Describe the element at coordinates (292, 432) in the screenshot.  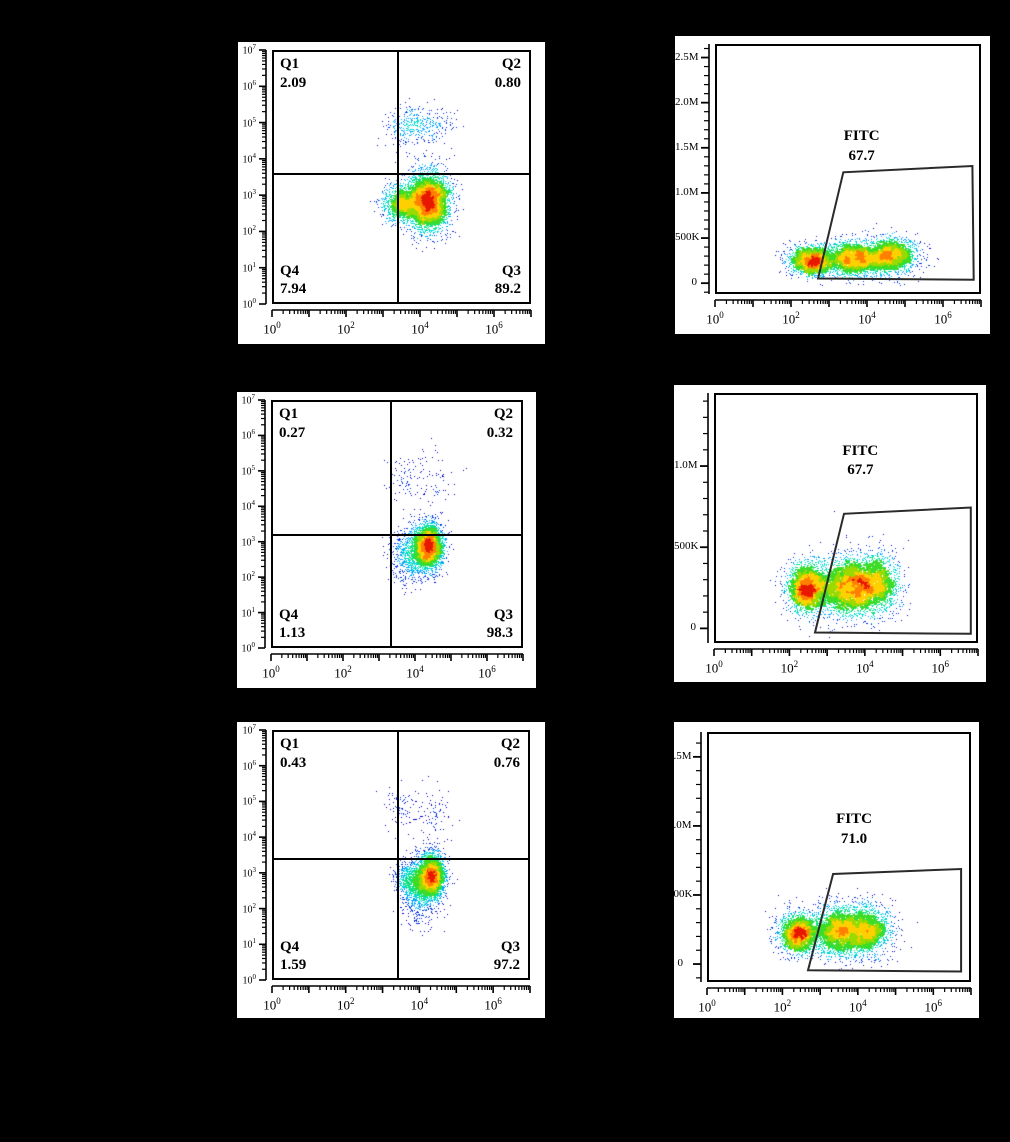
I see `quadrant-q1-value: 0.27` at that location.